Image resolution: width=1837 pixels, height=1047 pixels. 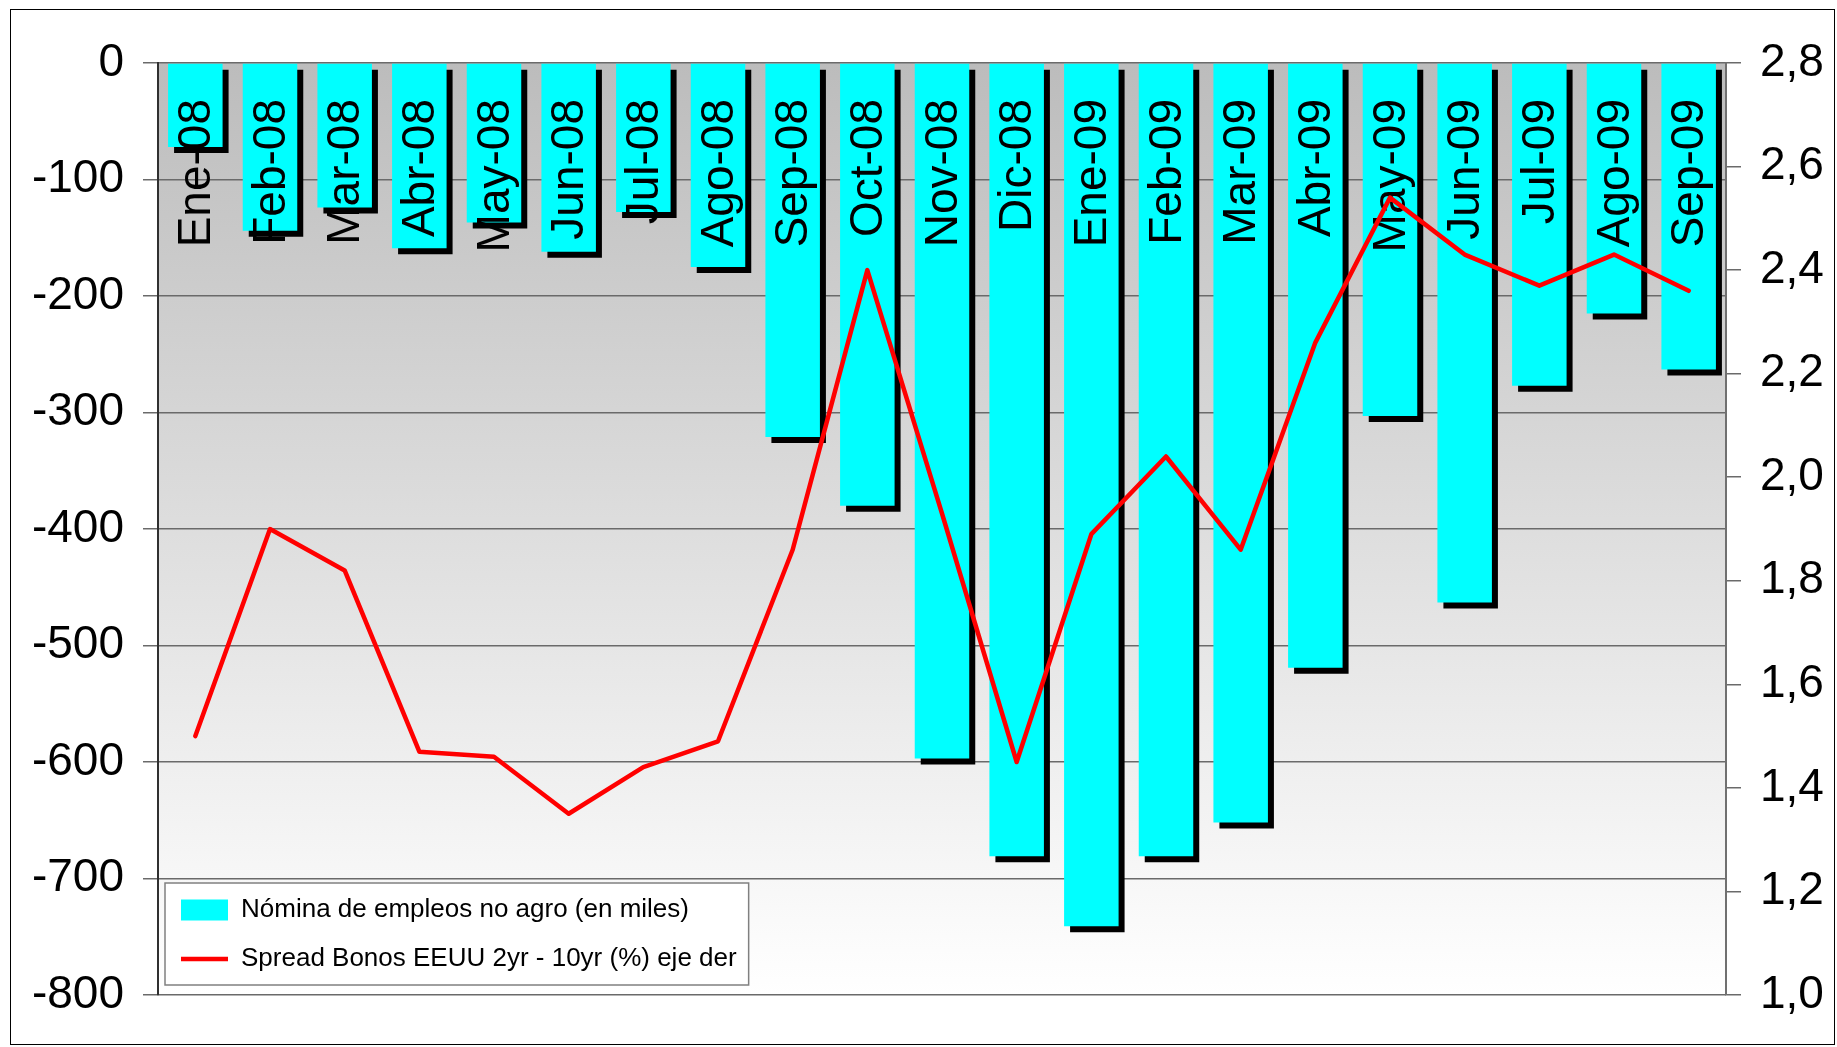 What do you see at coordinates (77, 409) in the screenshot?
I see `y-tick-label: -300` at bounding box center [77, 409].